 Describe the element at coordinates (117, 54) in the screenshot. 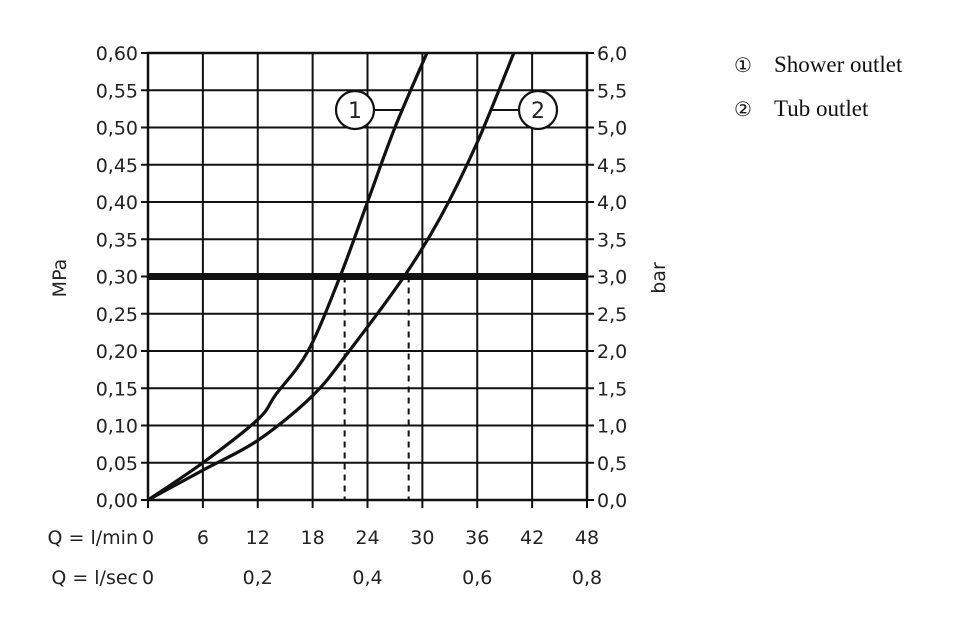

I see `y-left-tick-label: 0,60` at that location.